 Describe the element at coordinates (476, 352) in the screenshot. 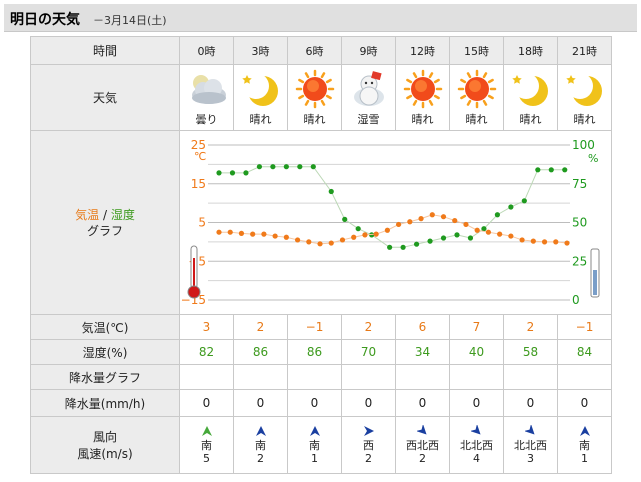

I see `humidity-cell: 40` at that location.